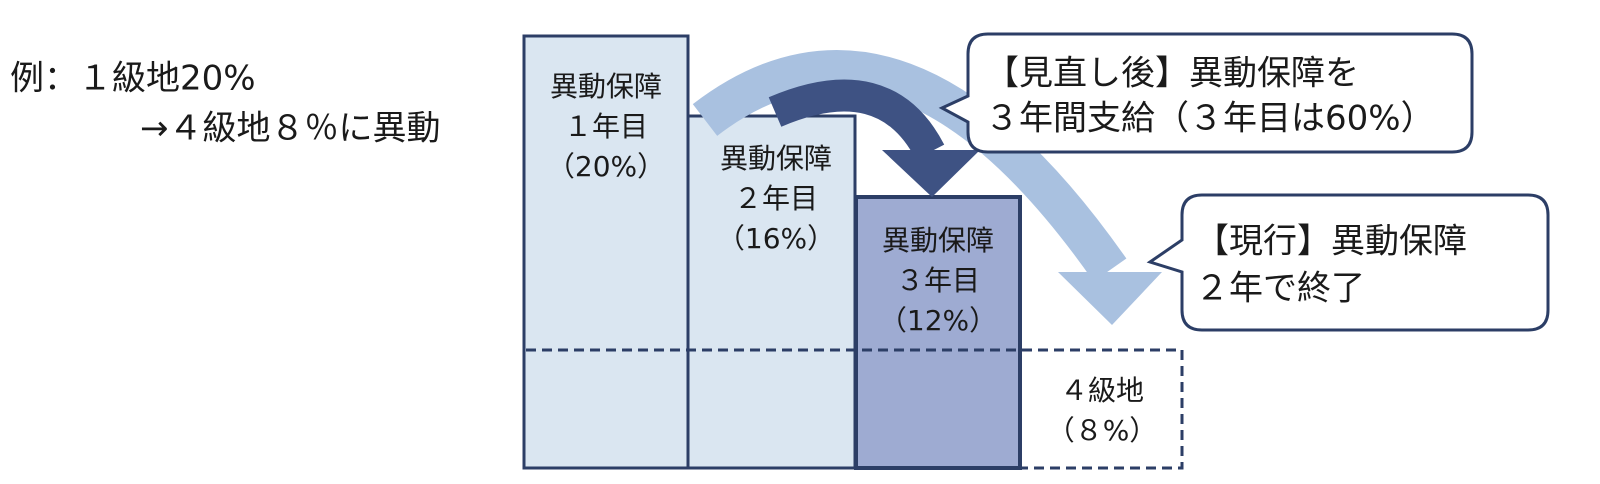  I want to click on current-arrow-head, so click(1110, 298).